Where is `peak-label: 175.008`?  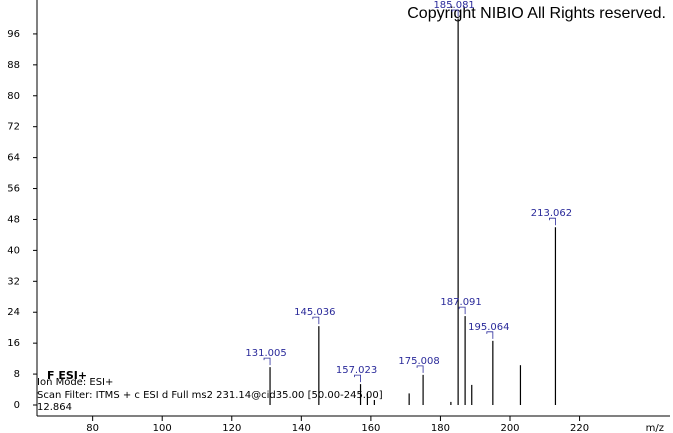 peak-label: 175.008 is located at coordinates (418, 361).